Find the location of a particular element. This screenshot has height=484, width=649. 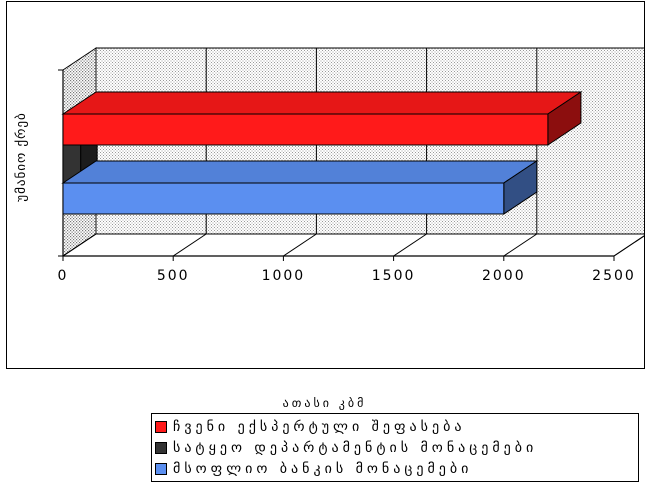

legend-item: ჩვენი ექსპერტული შეფასება is located at coordinates (396, 426).